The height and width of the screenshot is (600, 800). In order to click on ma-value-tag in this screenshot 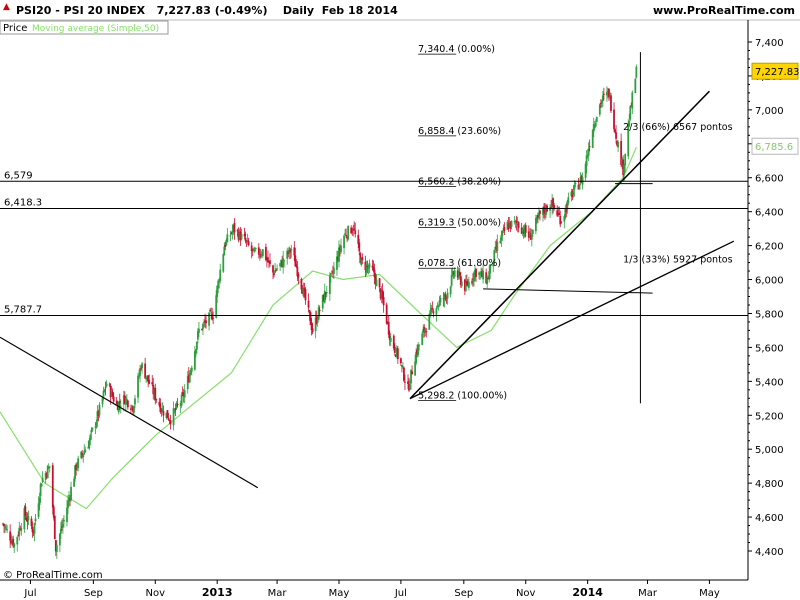, I will do `click(775, 146)`.